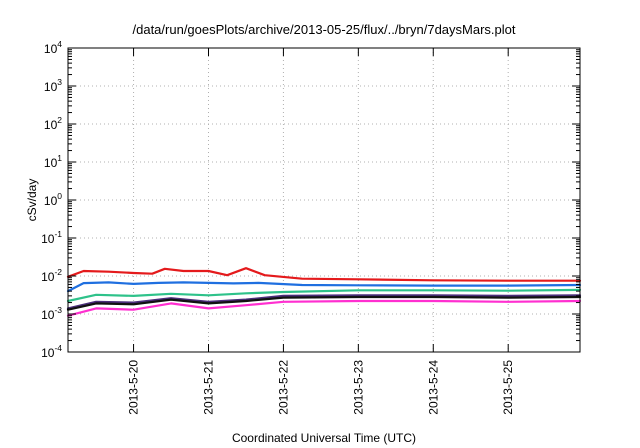 This screenshot has width=640, height=448. Describe the element at coordinates (433, 387) in the screenshot. I see `x-tick-label: 2013-5-24` at that location.